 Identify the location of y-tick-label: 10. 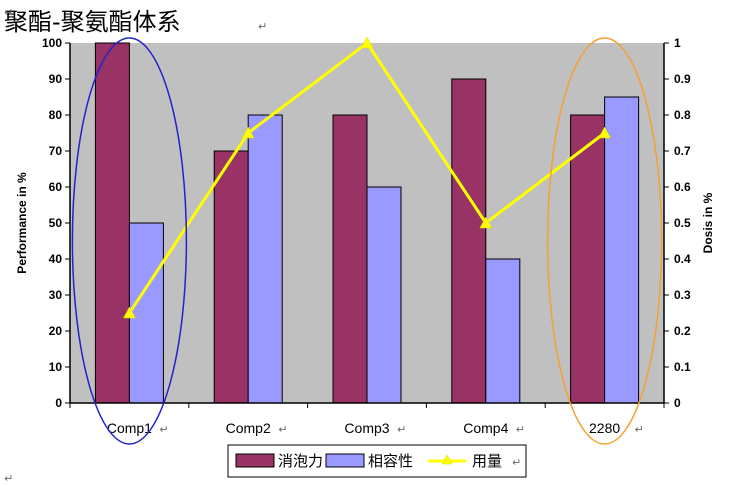
(56, 367).